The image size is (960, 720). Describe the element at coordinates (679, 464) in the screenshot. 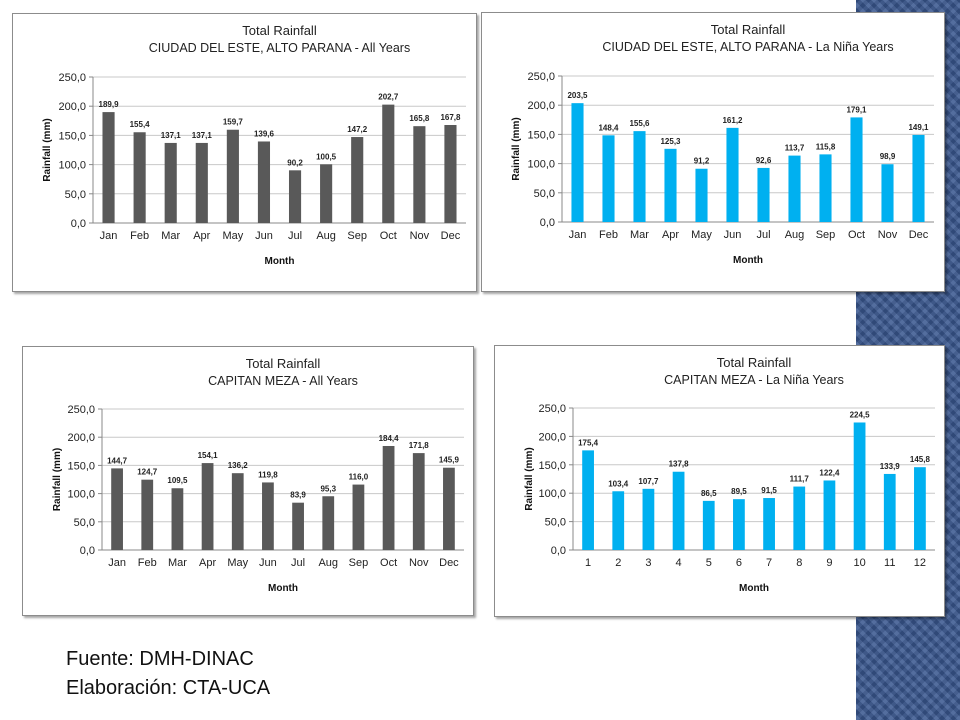

I see `data-label: 137,8` at that location.